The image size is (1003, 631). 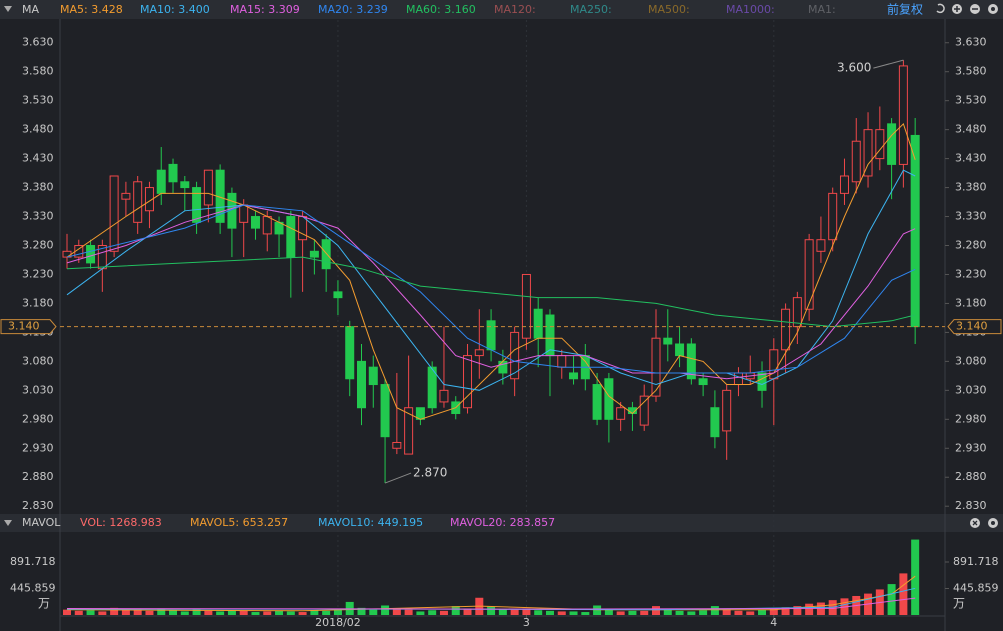 I want to click on adjust-button: 前复权, so click(x=905, y=9).